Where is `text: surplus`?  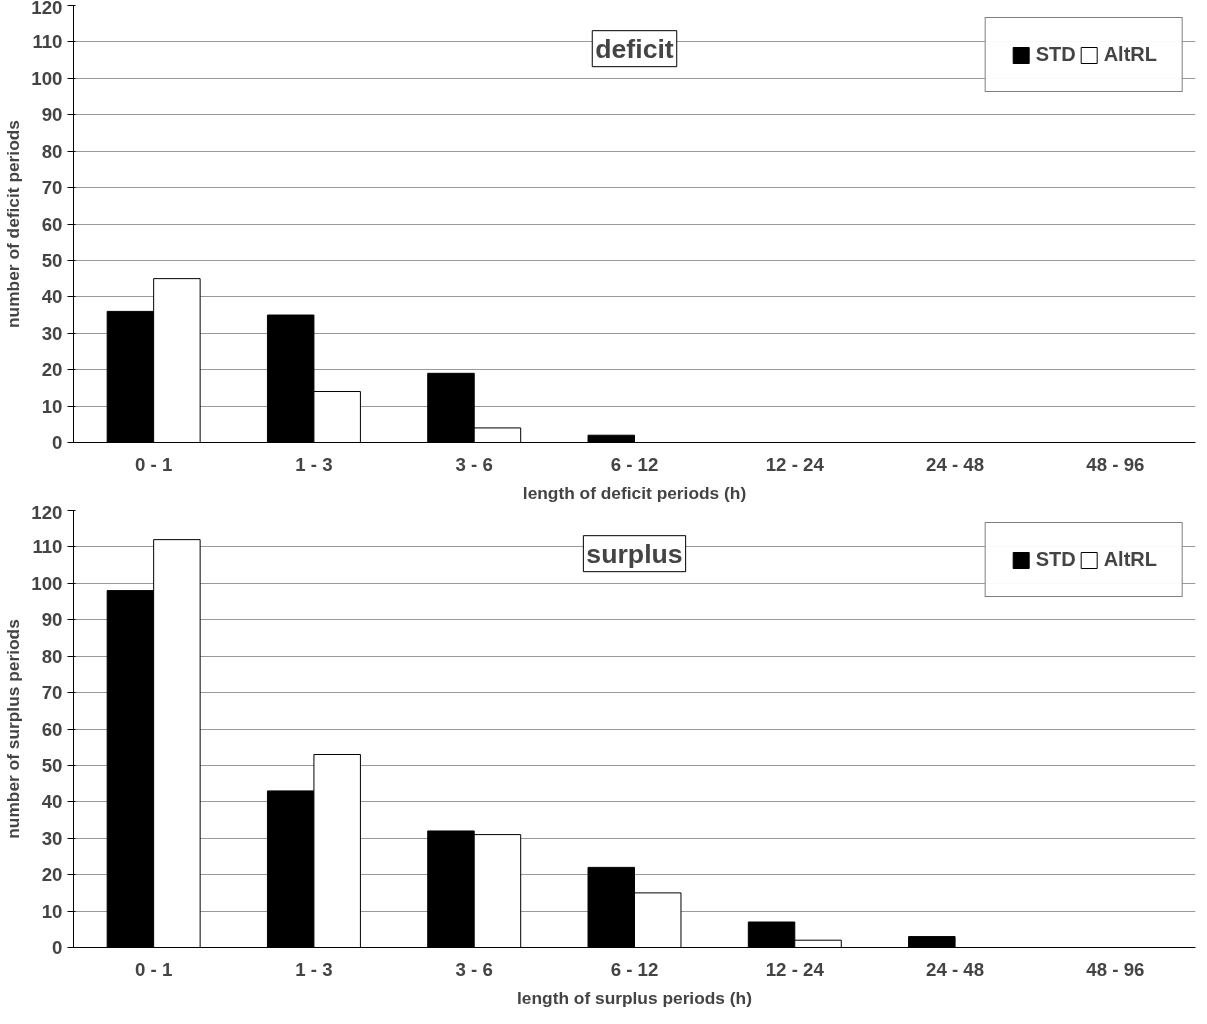
text: surplus is located at coordinates (634, 553).